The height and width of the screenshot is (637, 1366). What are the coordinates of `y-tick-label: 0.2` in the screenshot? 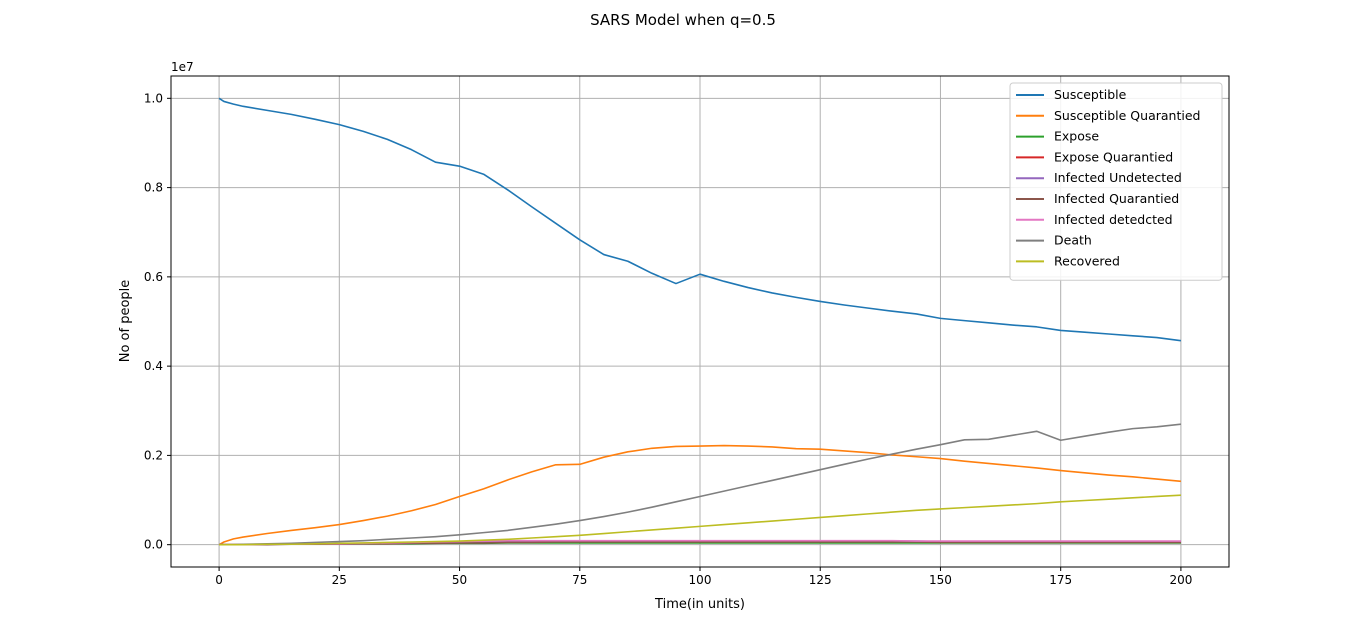 It's located at (153, 455).